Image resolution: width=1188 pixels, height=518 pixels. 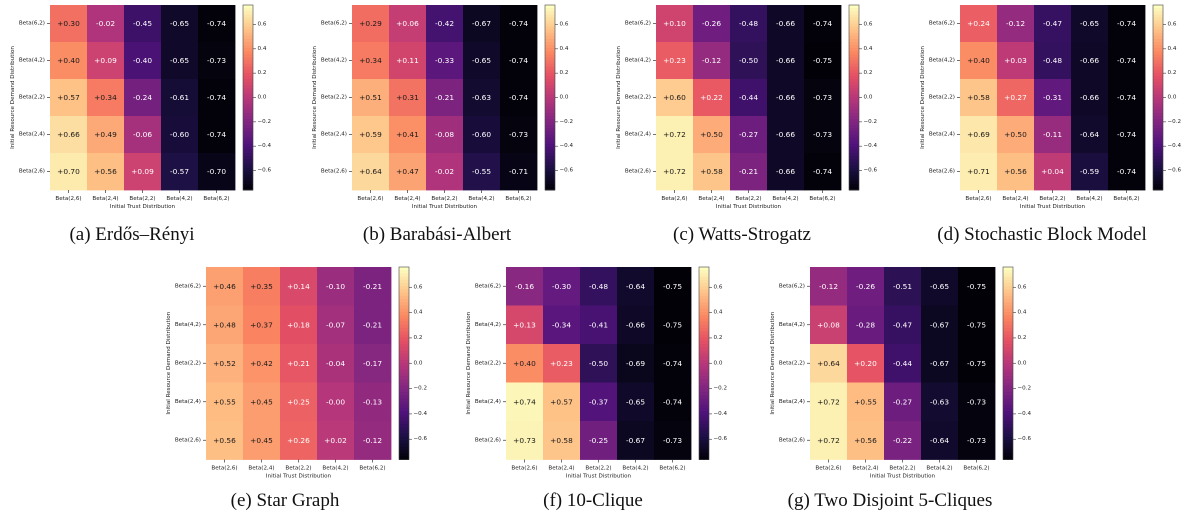 What do you see at coordinates (370, 171) in the screenshot?
I see `cell-value-label: +0.64` at bounding box center [370, 171].